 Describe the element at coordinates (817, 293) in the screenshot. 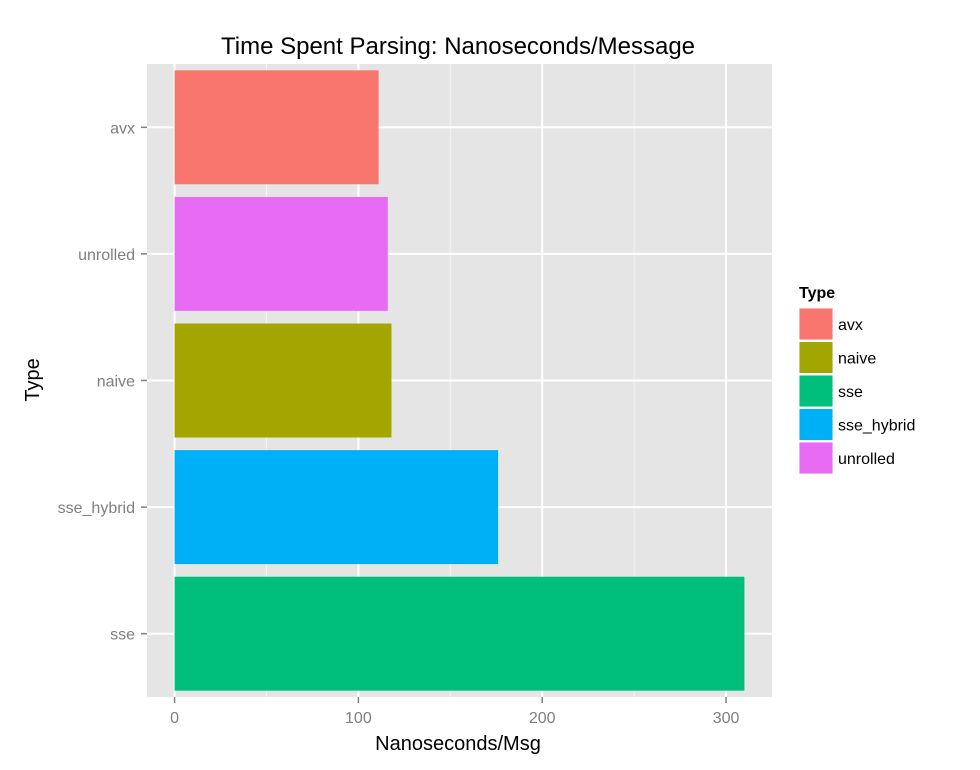

I see `legend-title: Type` at that location.